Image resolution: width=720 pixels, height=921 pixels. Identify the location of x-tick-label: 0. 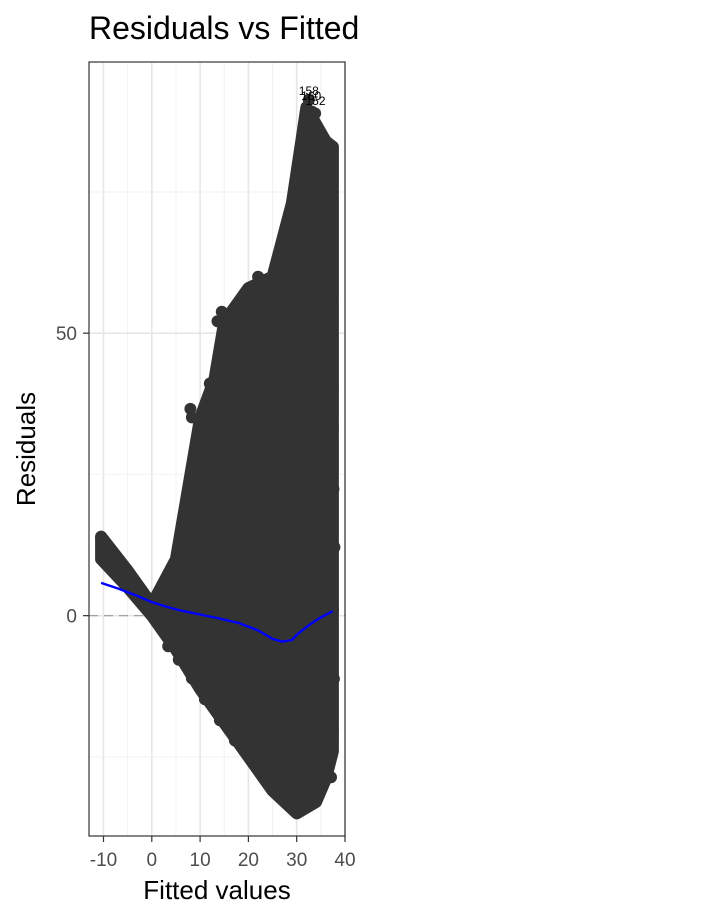
(152, 860).